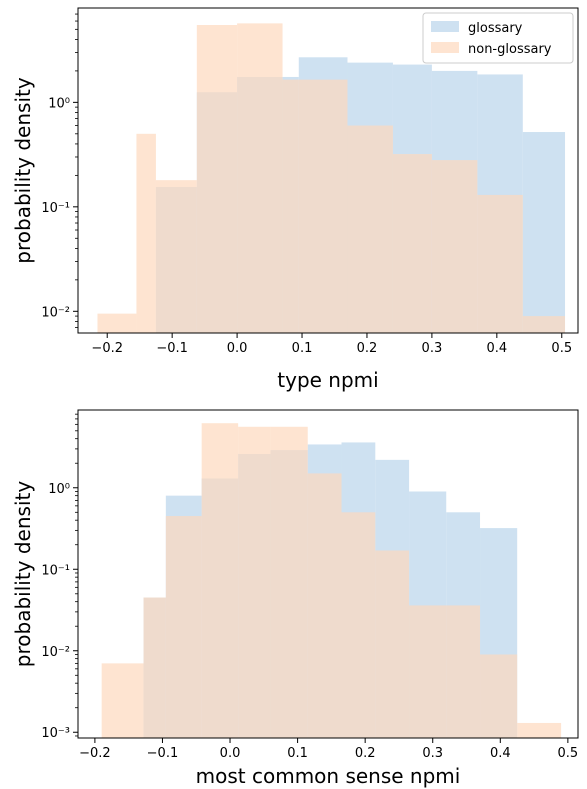  Describe the element at coordinates (55, 733) in the screenshot. I see `y-tick-label: 10⁻³` at that location.